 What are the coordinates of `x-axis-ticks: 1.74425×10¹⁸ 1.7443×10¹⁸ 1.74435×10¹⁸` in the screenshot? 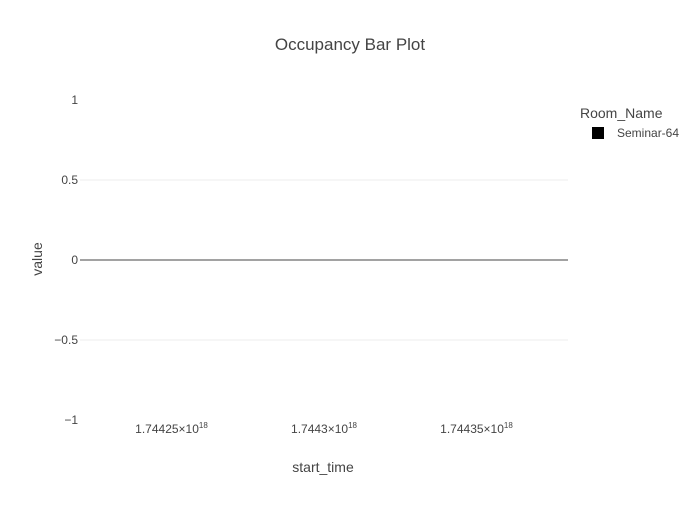 It's located at (324, 428).